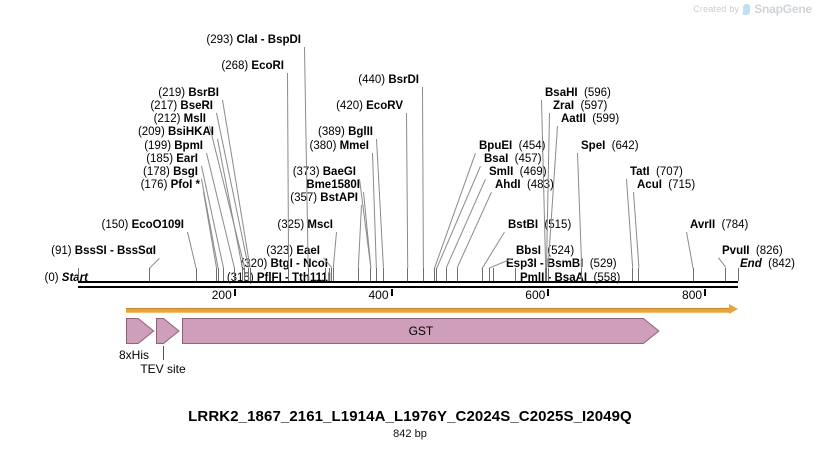  I want to click on restriction-site-label: BpuEI (454), so click(512, 146).